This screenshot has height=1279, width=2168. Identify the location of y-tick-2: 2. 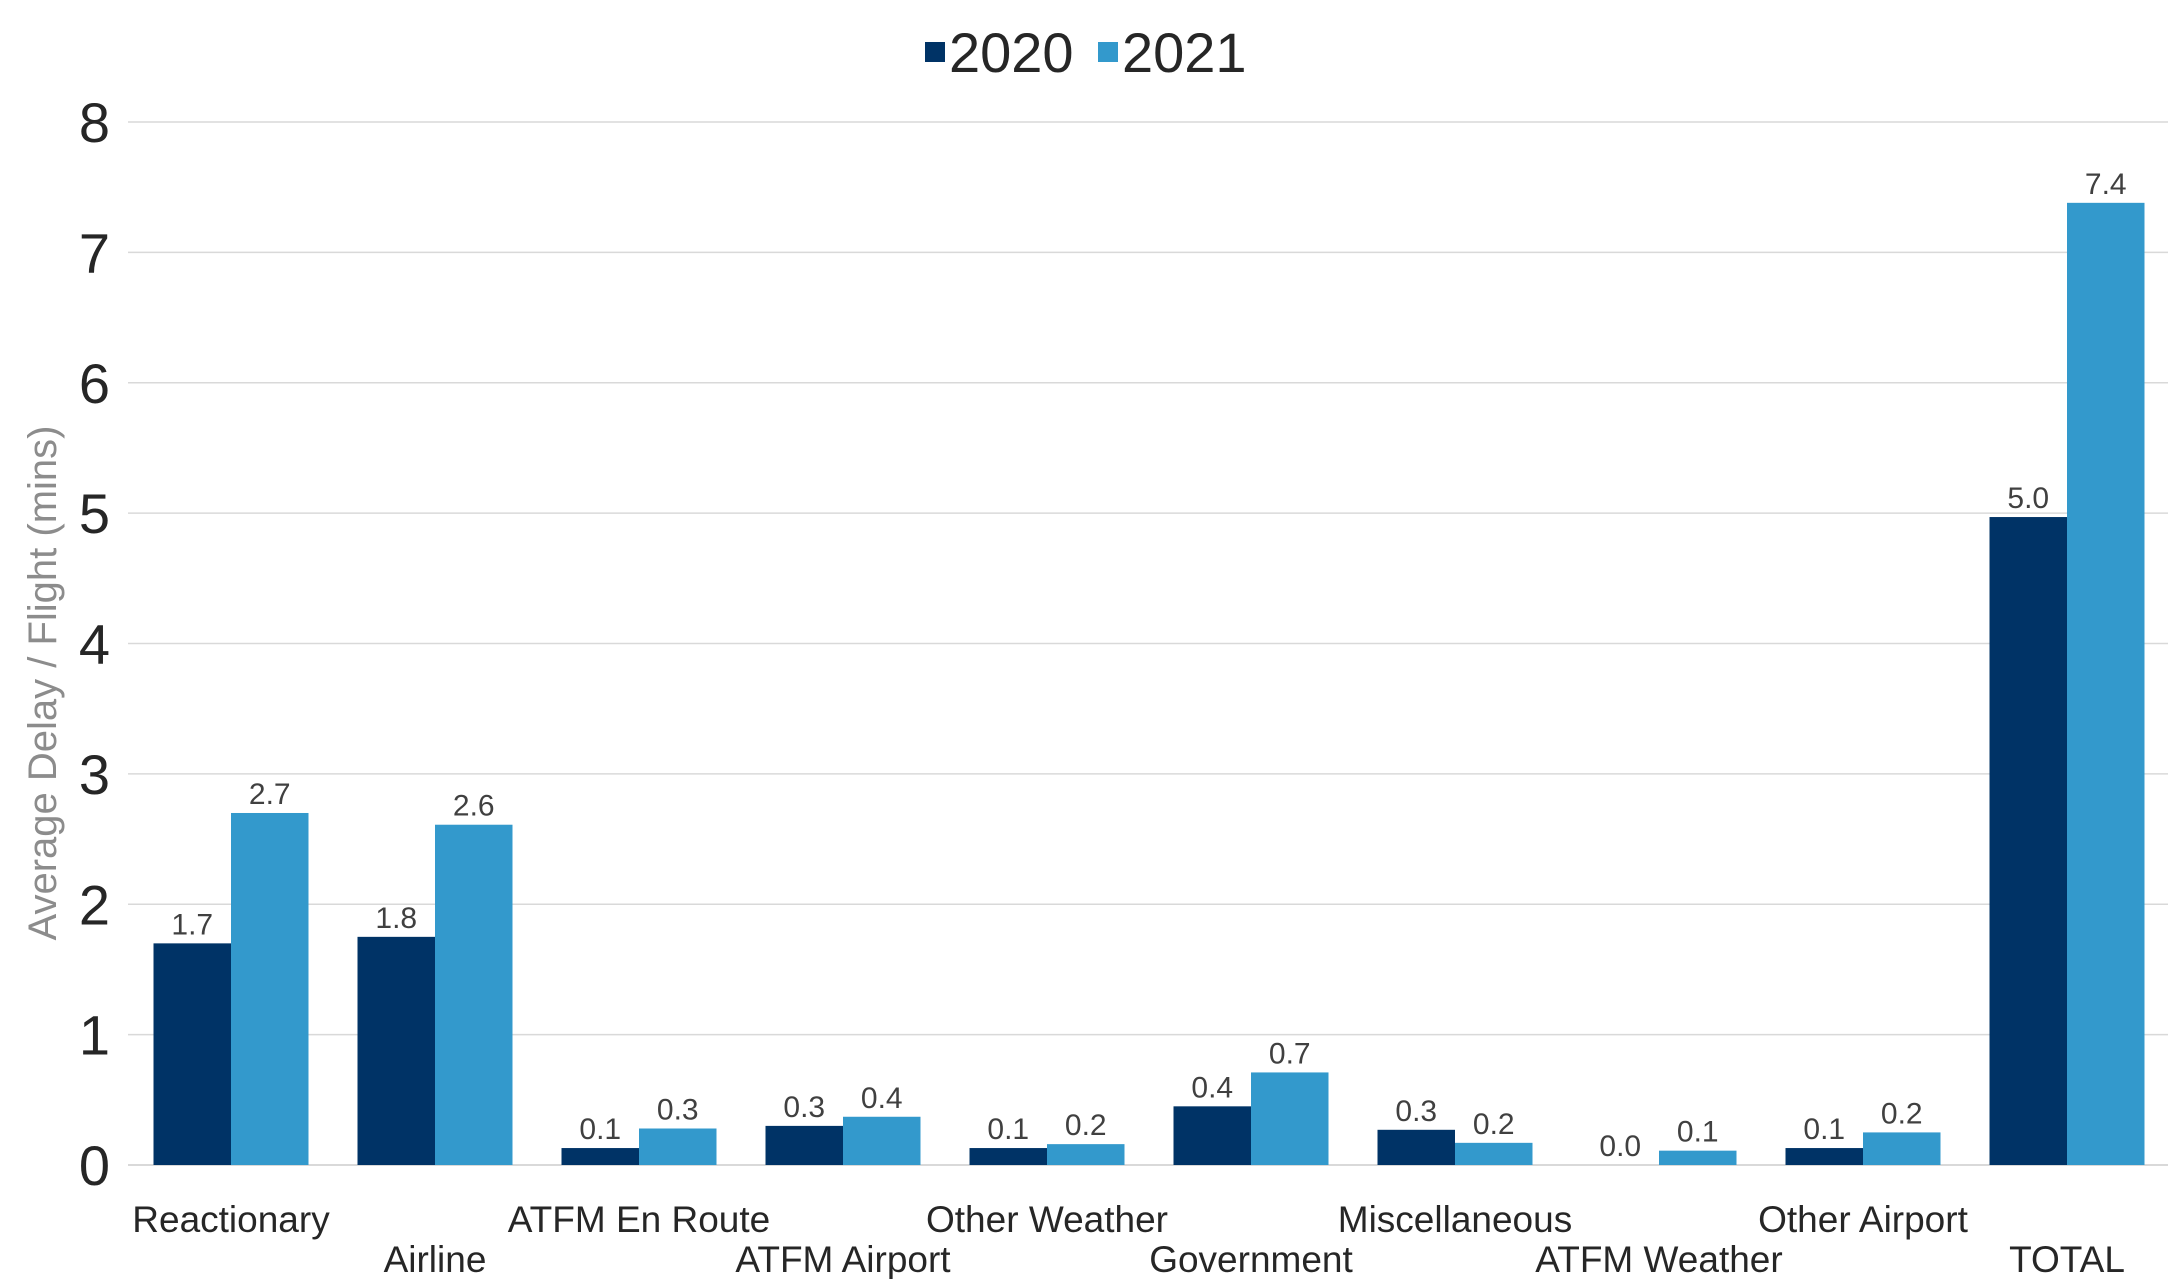
(94, 904).